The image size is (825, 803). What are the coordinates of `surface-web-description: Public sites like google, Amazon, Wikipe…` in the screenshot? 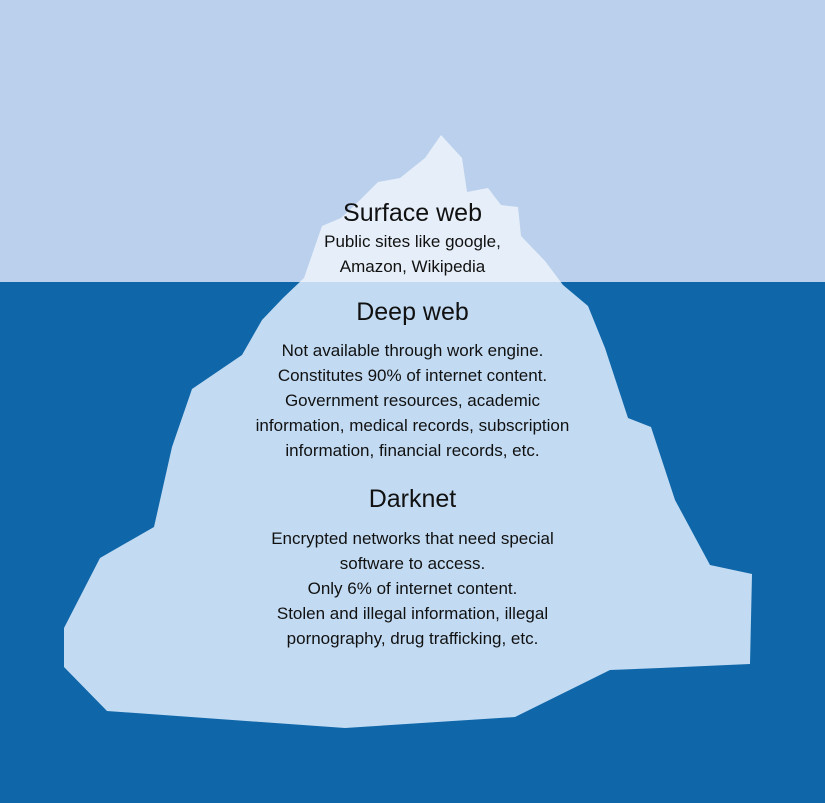 It's located at (412, 254).